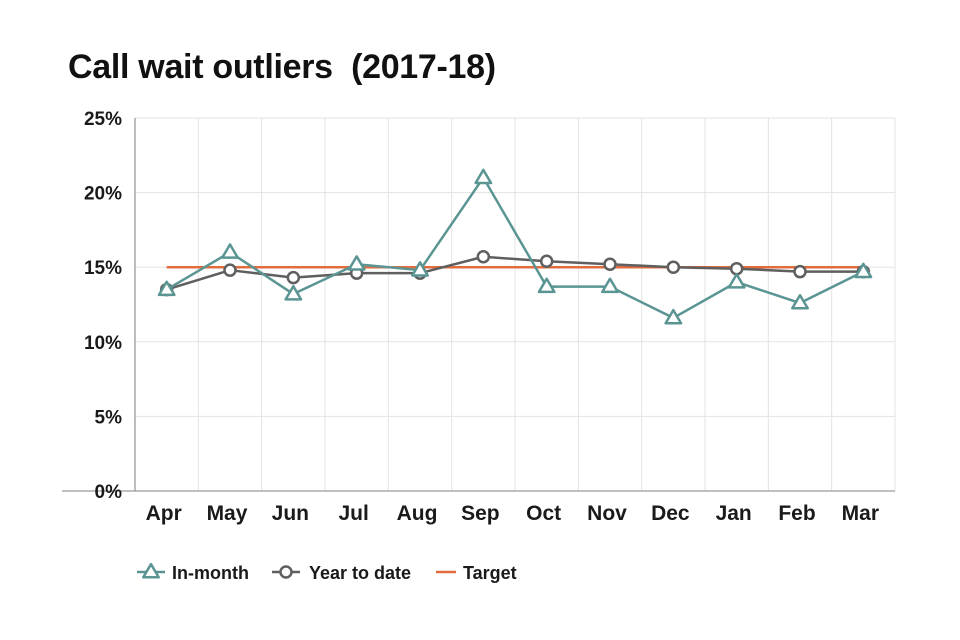 The height and width of the screenshot is (640, 960). I want to click on point-year-to-date-dec, so click(673, 267).